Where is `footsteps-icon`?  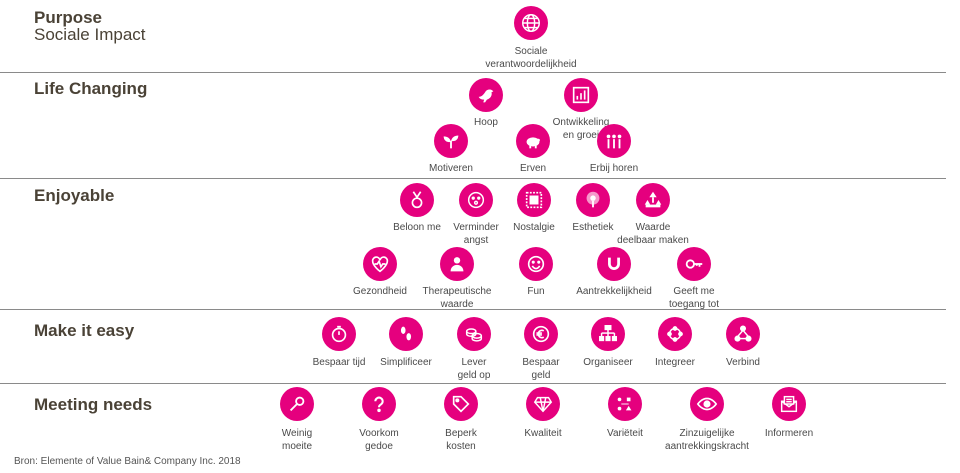
footsteps-icon is located at coordinates (406, 334).